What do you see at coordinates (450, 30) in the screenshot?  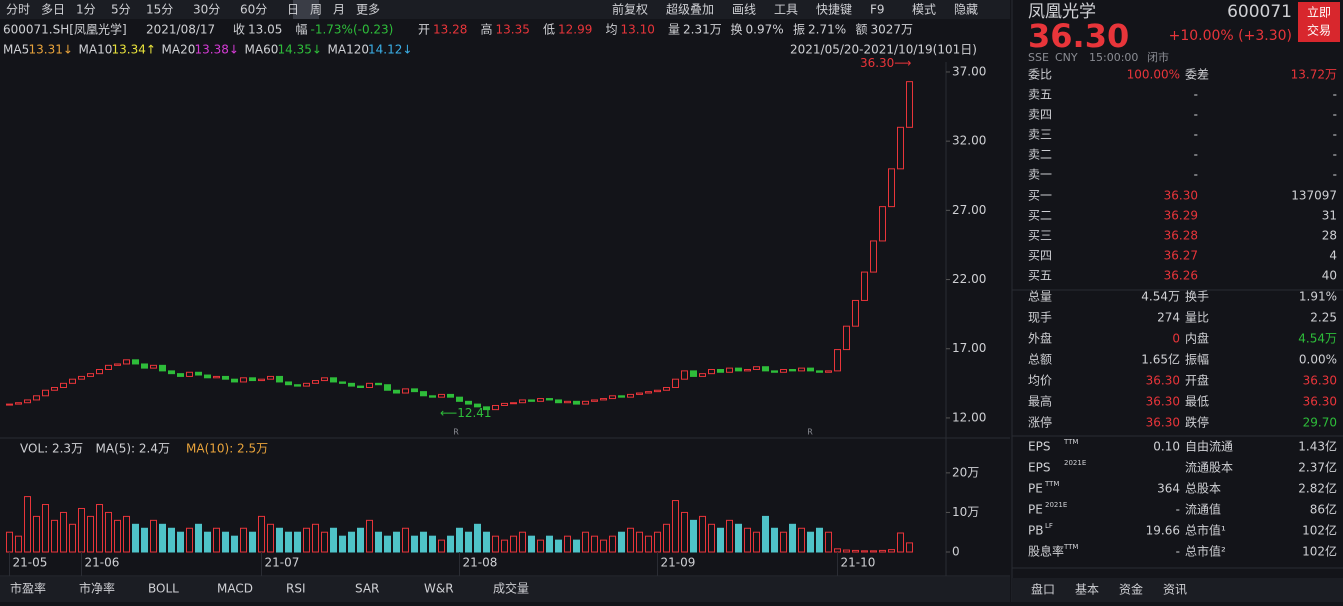 I see `quote-value: 13.28` at bounding box center [450, 30].